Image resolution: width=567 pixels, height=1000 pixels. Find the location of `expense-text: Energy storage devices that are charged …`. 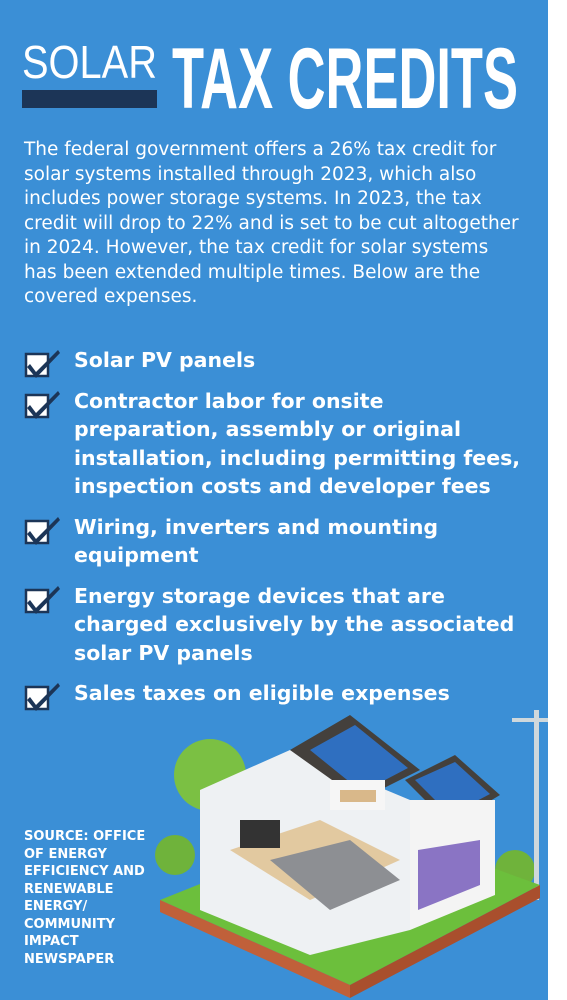

expense-text: Energy storage devices that are charged … is located at coordinates (294, 624).